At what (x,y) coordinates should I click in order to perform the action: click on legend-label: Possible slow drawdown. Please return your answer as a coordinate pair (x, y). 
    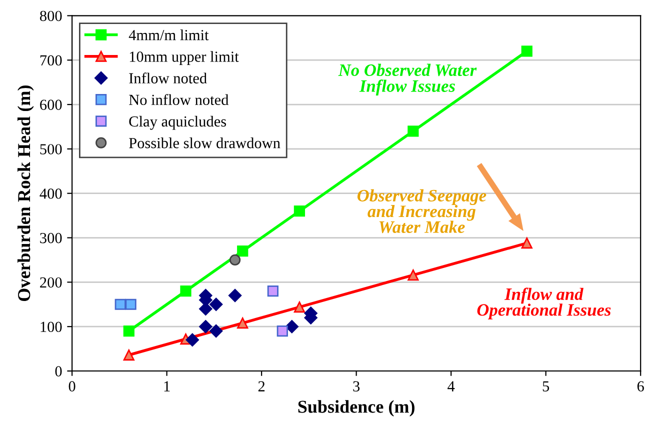
    Looking at the image, I should click on (204, 143).